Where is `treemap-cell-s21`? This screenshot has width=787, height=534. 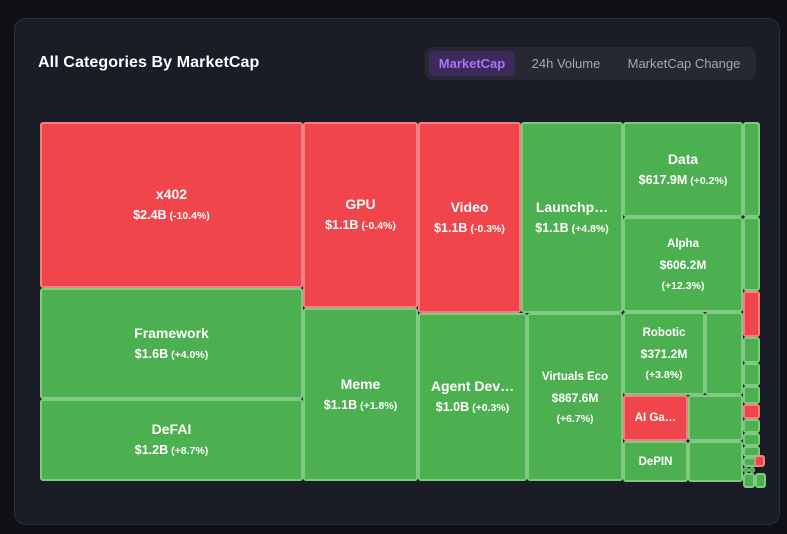 treemap-cell-s21 is located at coordinates (751, 439).